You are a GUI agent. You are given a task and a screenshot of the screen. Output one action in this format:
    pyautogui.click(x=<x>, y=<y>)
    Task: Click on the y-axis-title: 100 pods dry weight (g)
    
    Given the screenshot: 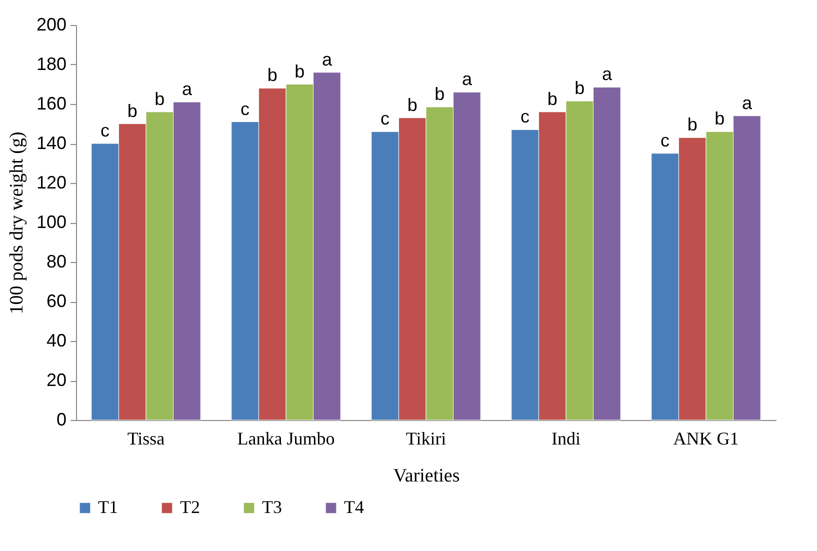 What is the action you would take?
    pyautogui.click(x=17, y=223)
    